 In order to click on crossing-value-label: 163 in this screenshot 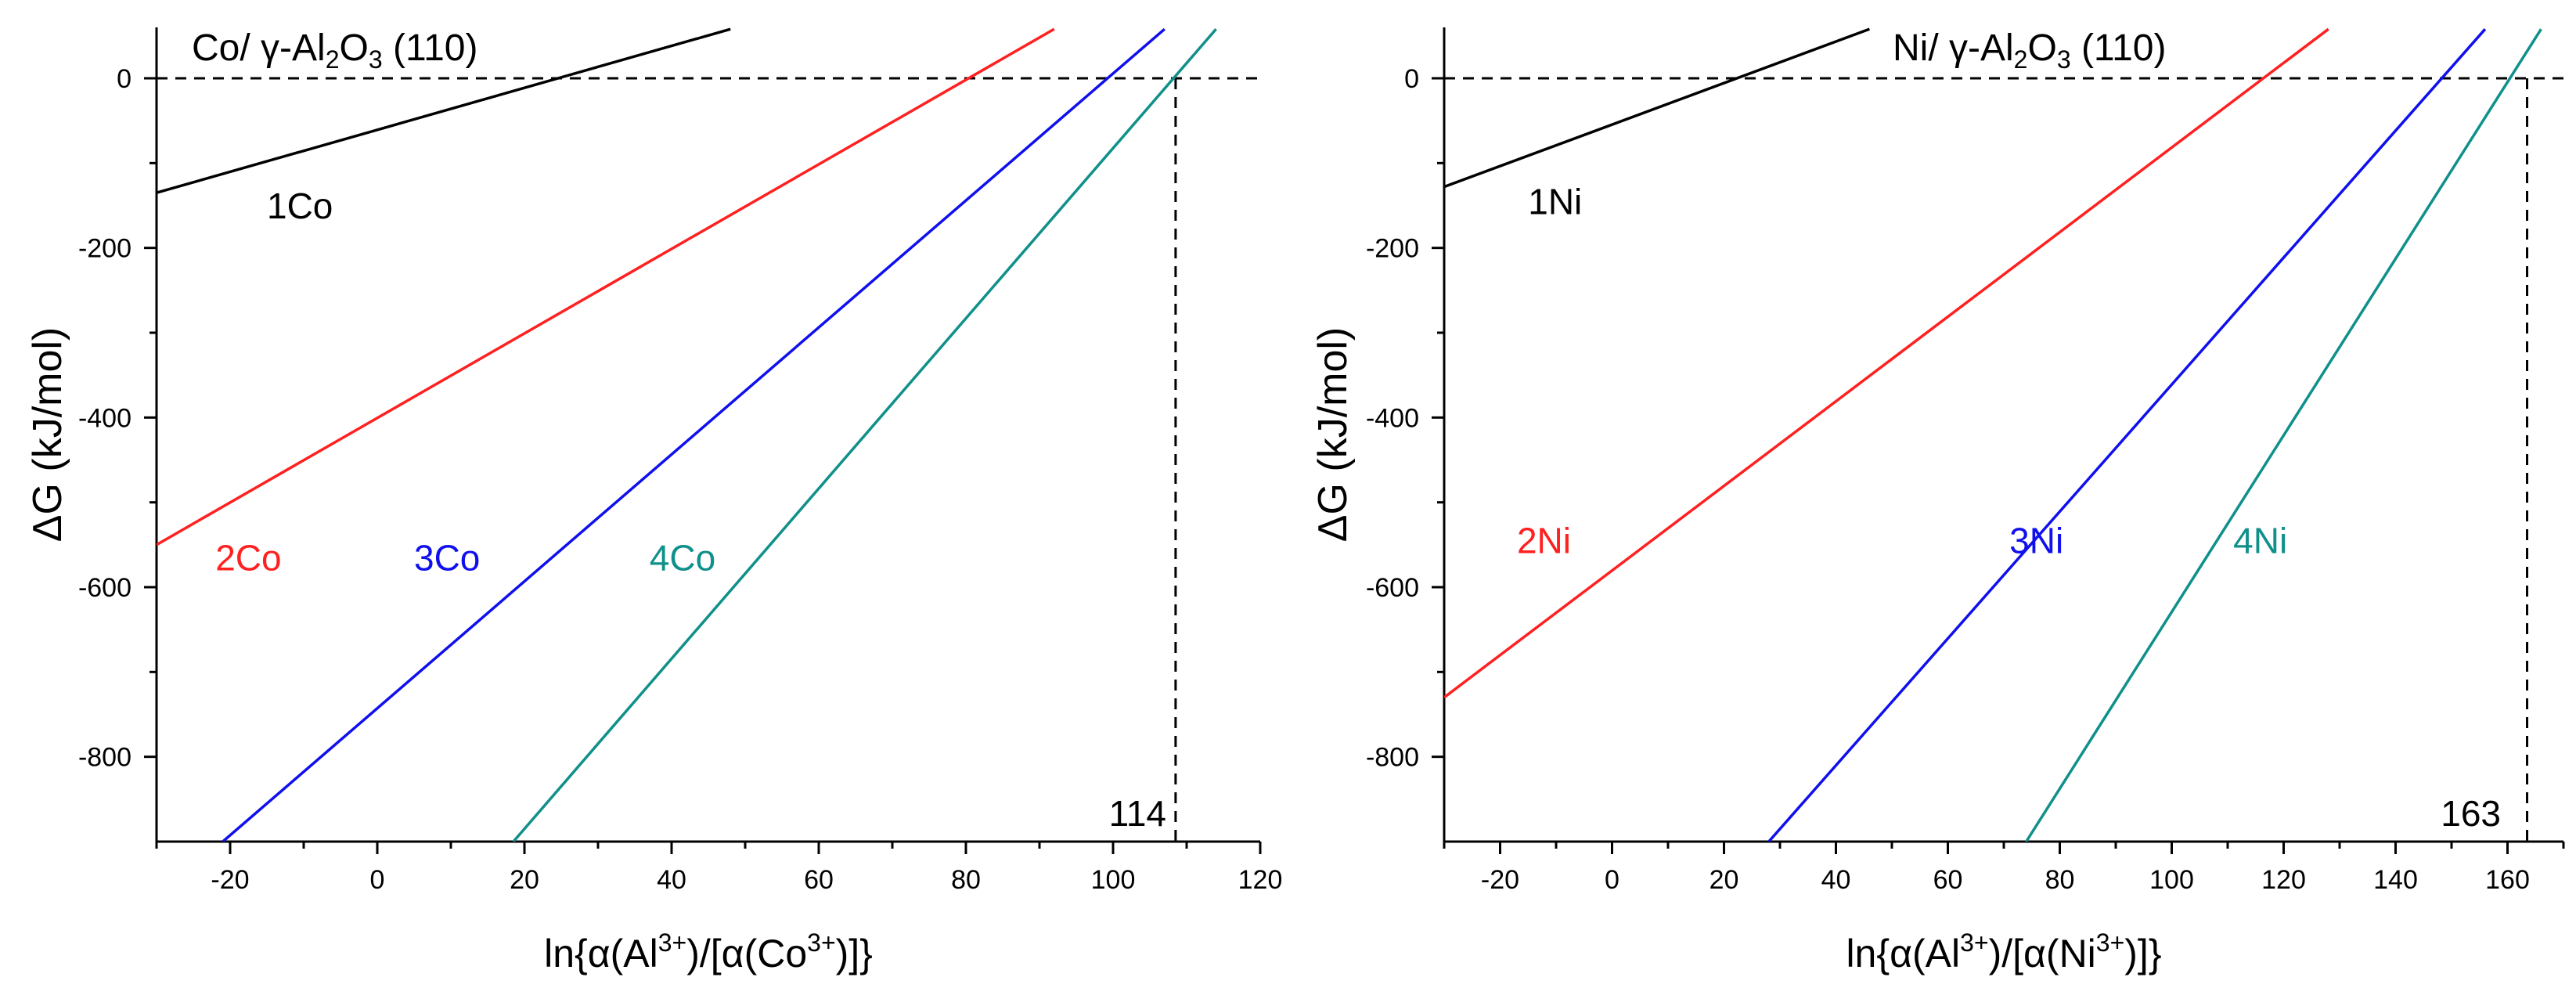, I will do `click(2471, 813)`.